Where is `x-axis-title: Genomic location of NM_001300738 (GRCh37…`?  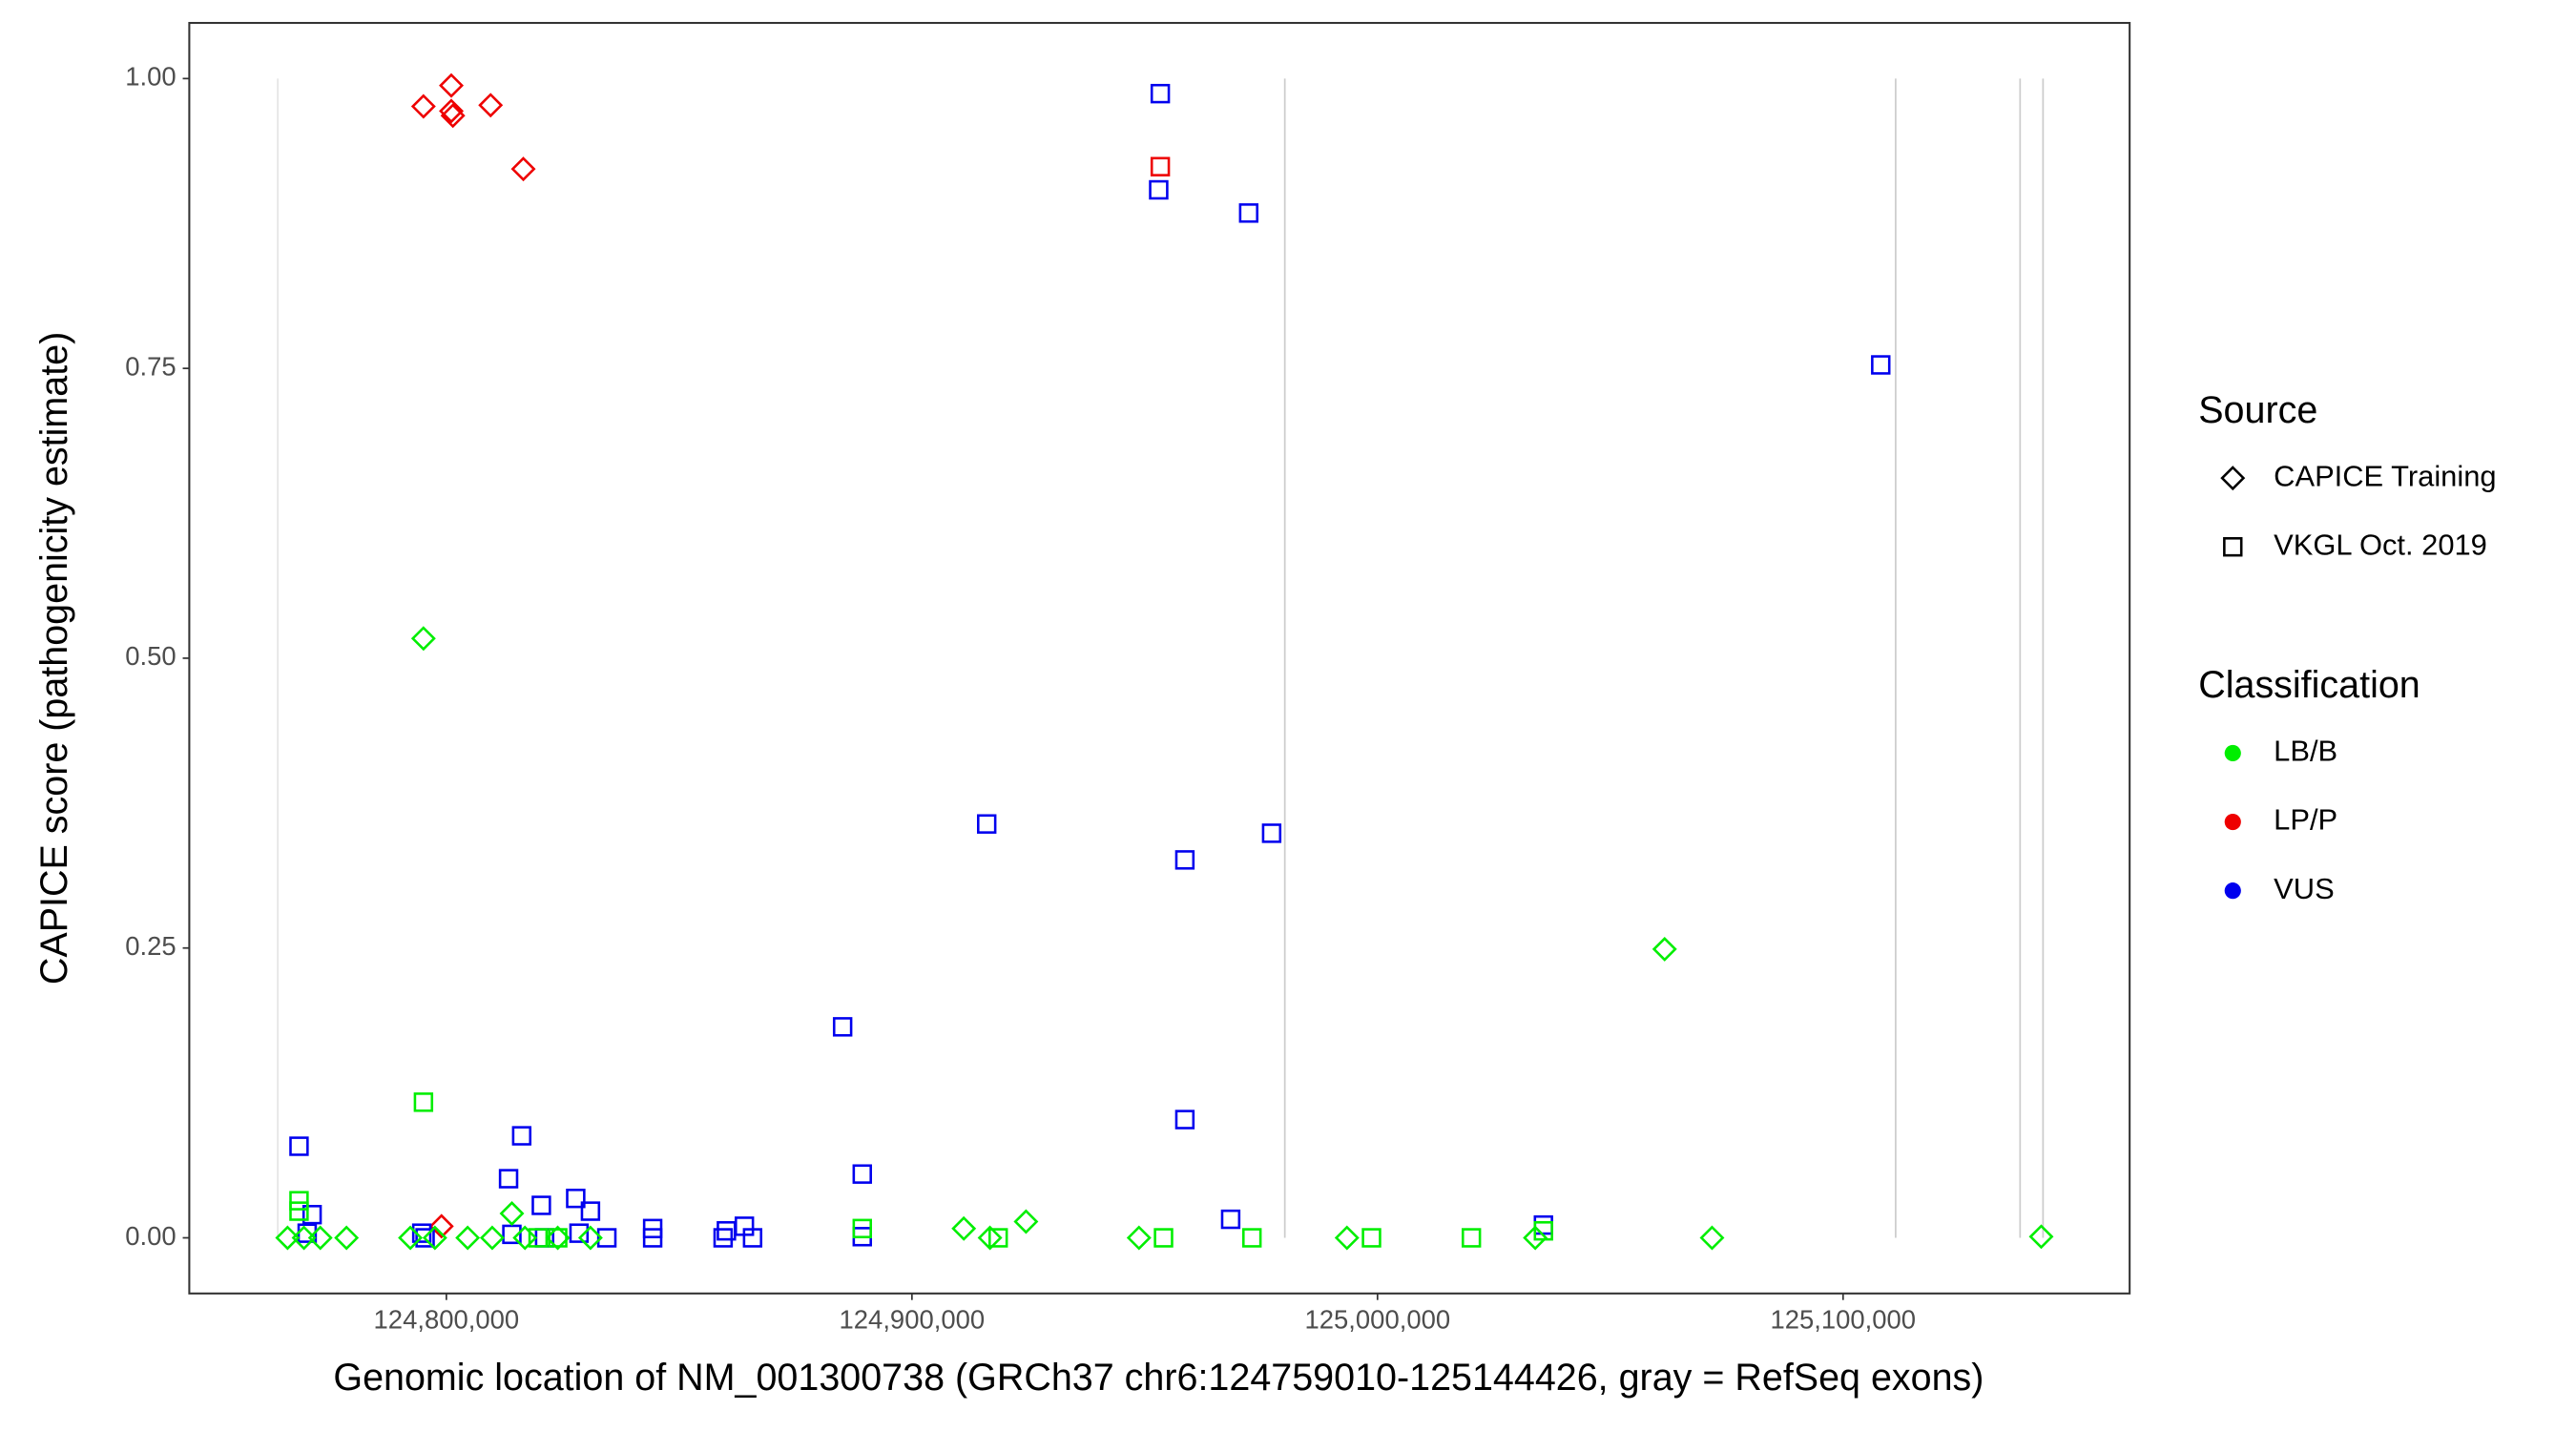
x-axis-title: Genomic location of NM_001300738 (GRCh37… is located at coordinates (1158, 1378).